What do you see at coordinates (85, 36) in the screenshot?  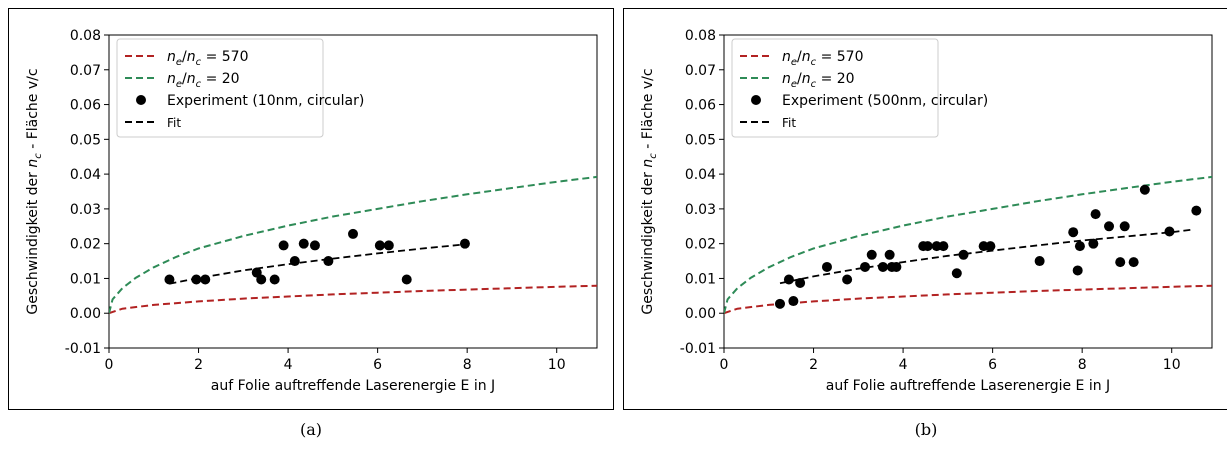 I see `y-tick-label: 0.08` at bounding box center [85, 36].